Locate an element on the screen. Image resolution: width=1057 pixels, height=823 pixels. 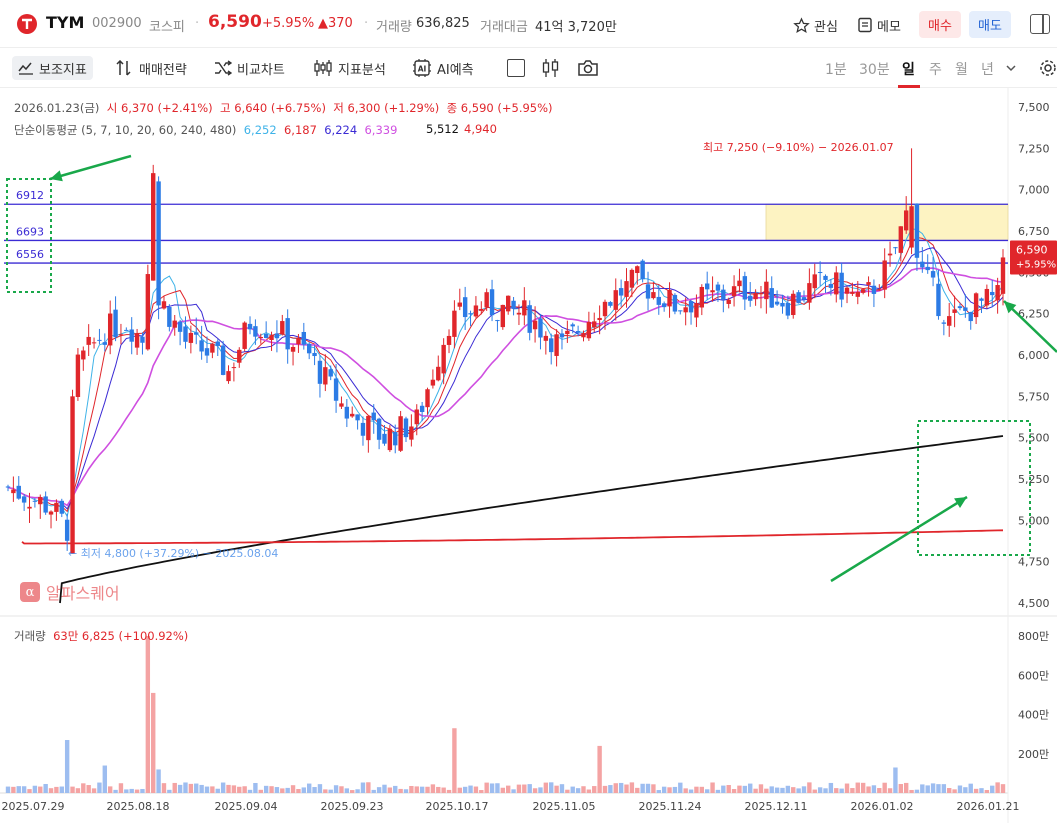
y-tick-label: 5,000 is located at coordinates (1034, 520).